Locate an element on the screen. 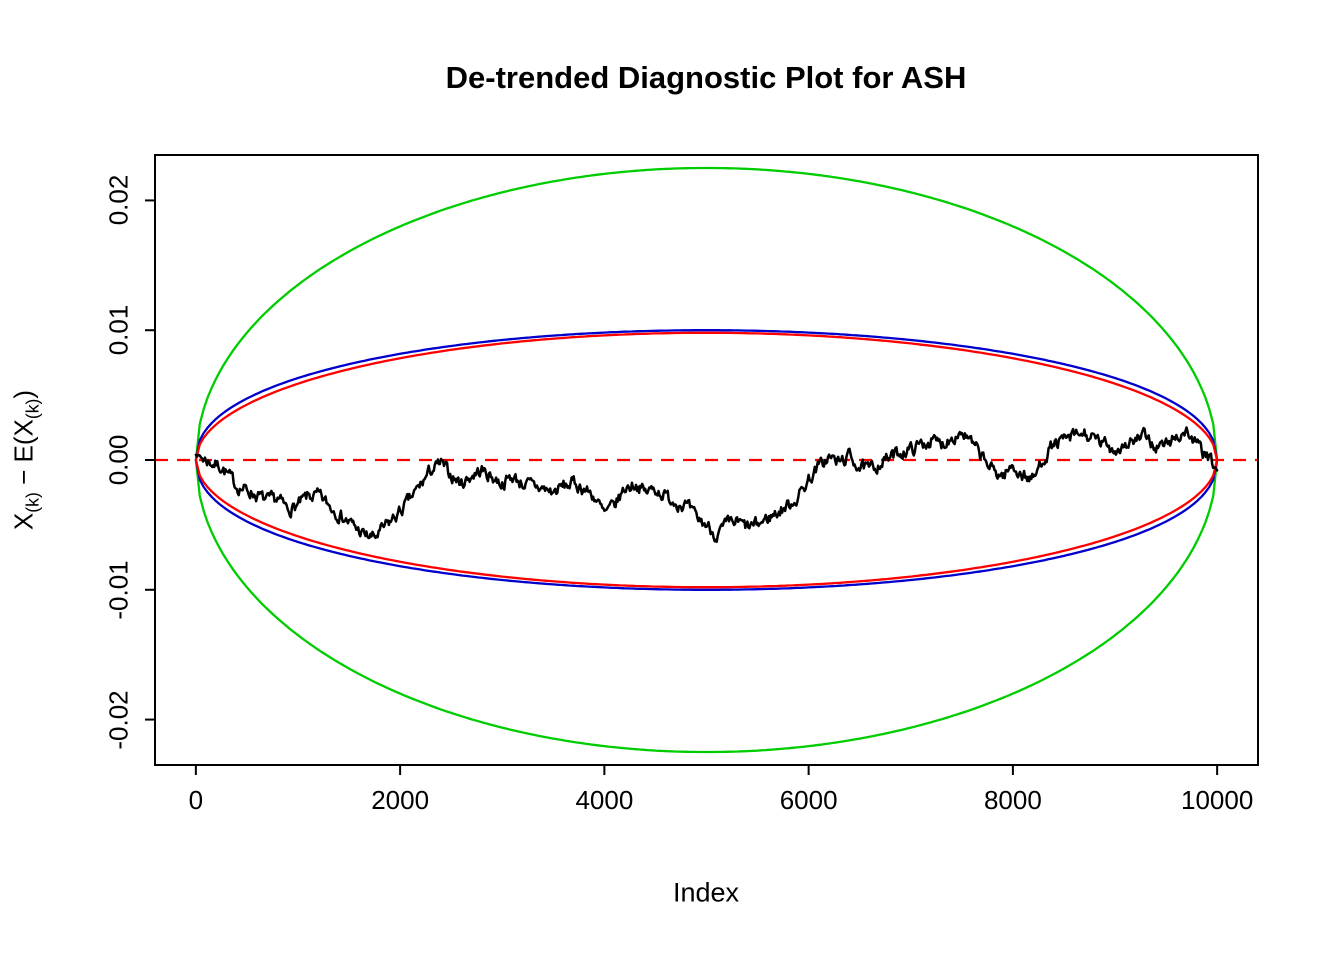 This screenshot has height=960, width=1344. x-tick-label: 8000 is located at coordinates (1012, 800).